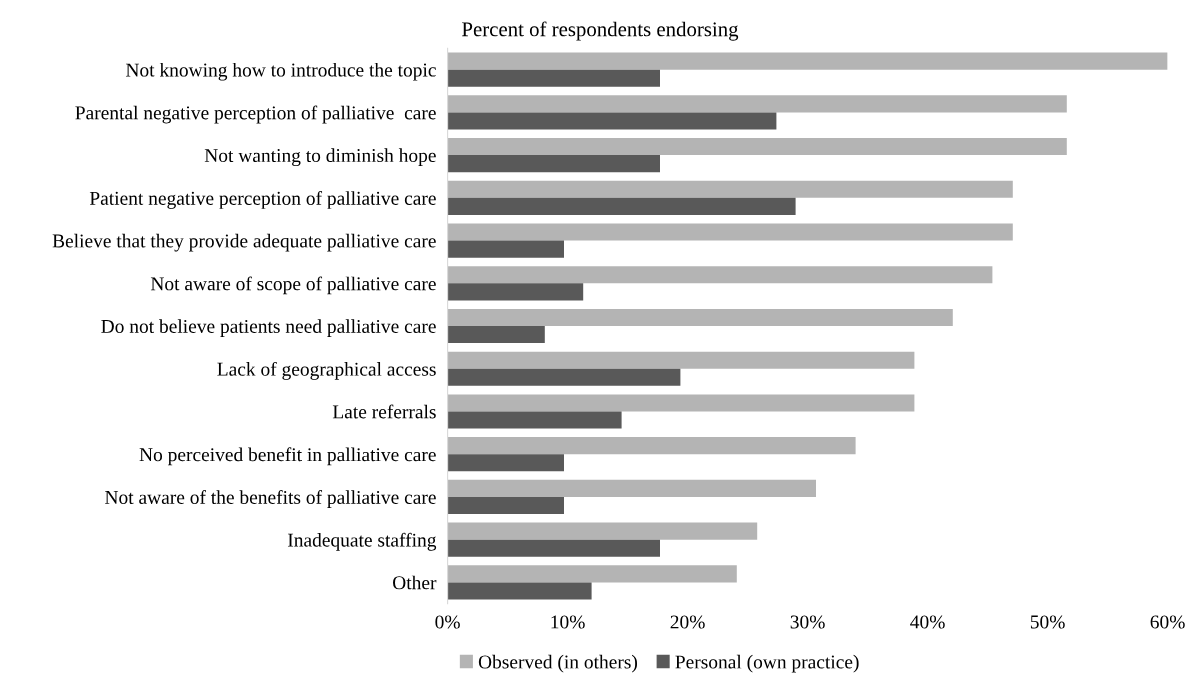 The width and height of the screenshot is (1200, 690). Describe the element at coordinates (558, 663) in the screenshot. I see `legend-label: Observed (in others)` at that location.